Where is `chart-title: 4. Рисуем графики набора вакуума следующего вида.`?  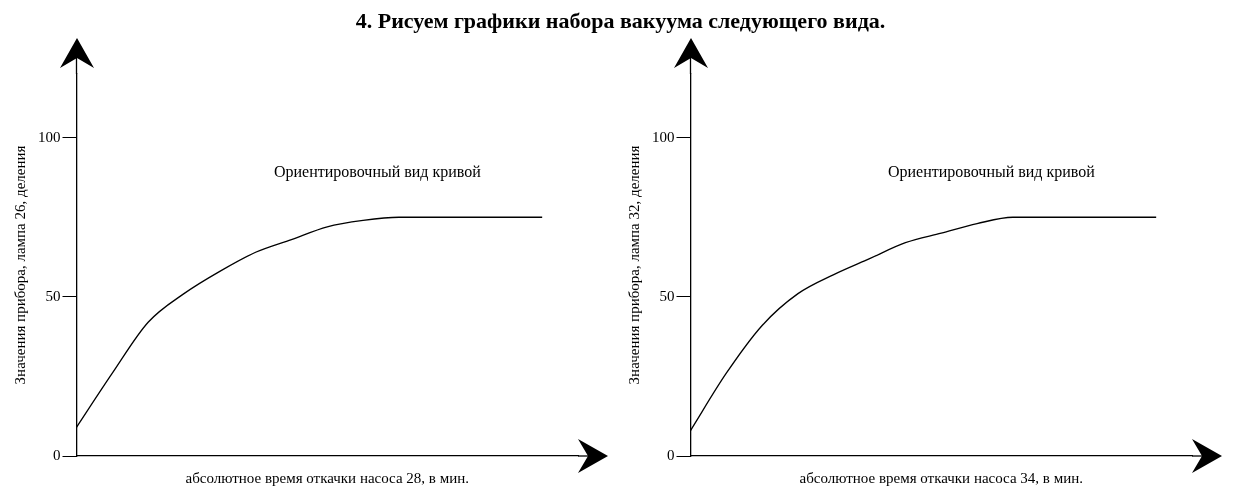 chart-title: 4. Рисуем графики набора вакуума следующего вида. is located at coordinates (620, 21).